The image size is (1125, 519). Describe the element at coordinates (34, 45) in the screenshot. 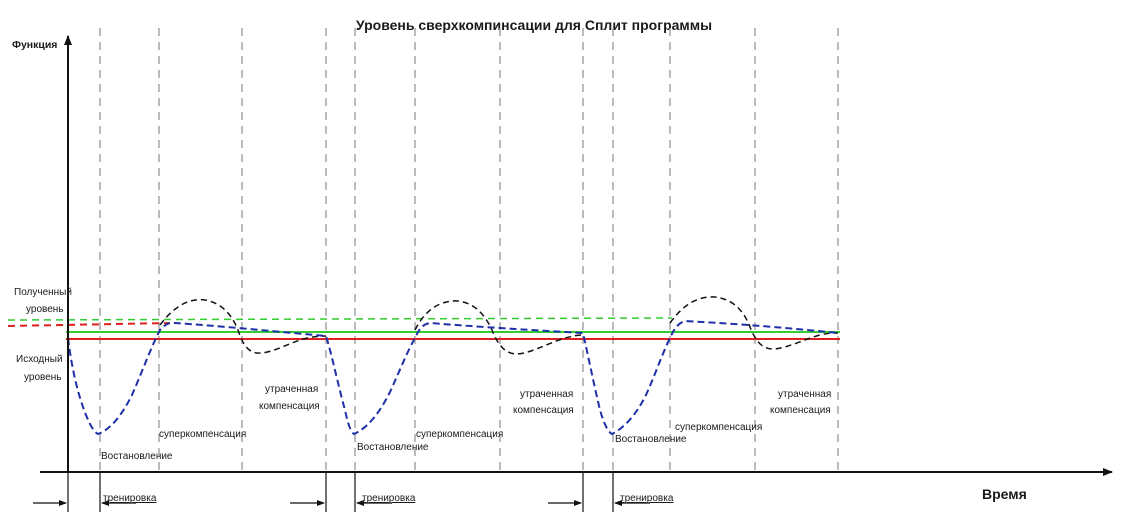

I see `y-axis-label: Функция` at that location.